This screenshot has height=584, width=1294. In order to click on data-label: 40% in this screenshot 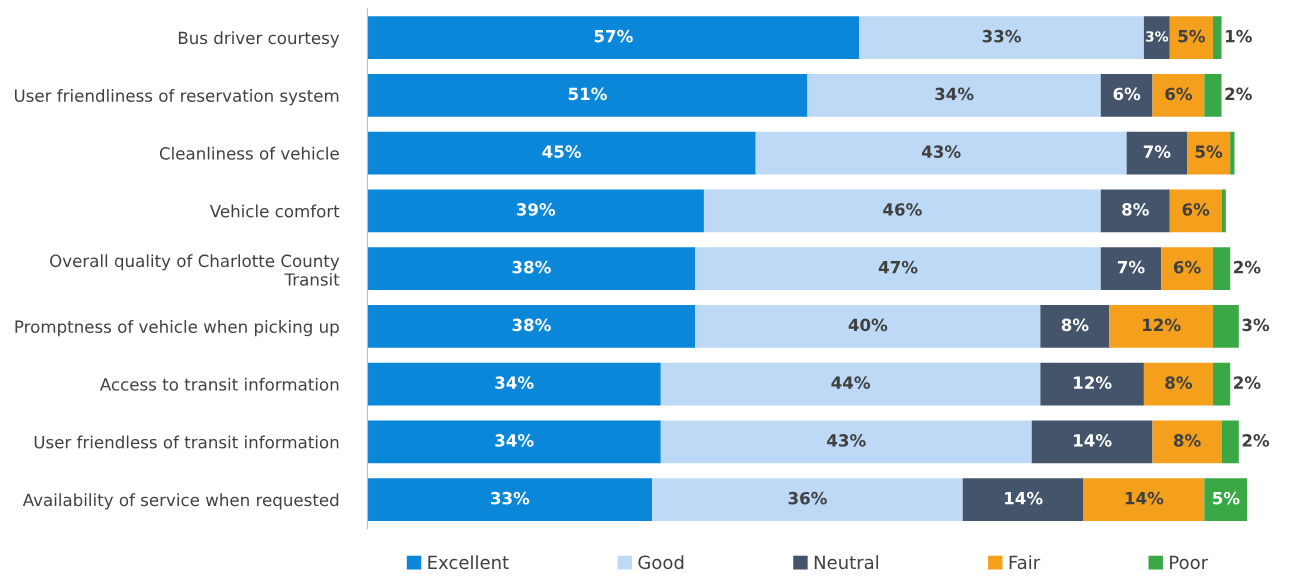, I will do `click(868, 325)`.